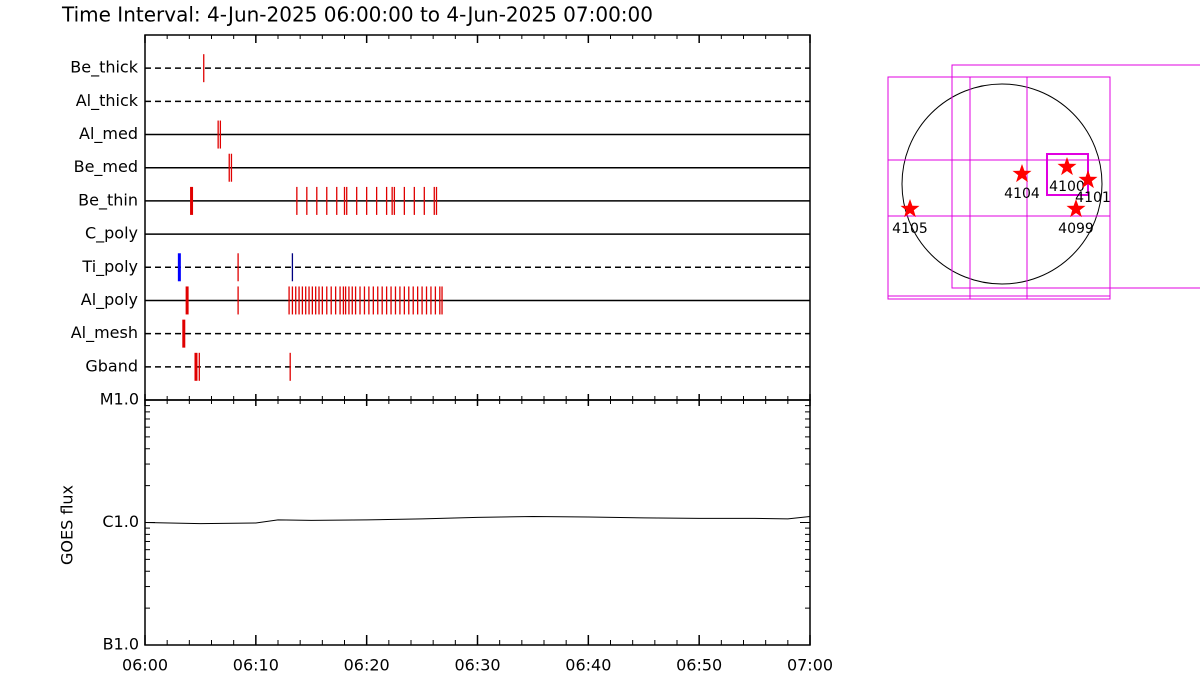 This screenshot has width=1200, height=700. I want to click on filter-label: Al_med, so click(108, 134).